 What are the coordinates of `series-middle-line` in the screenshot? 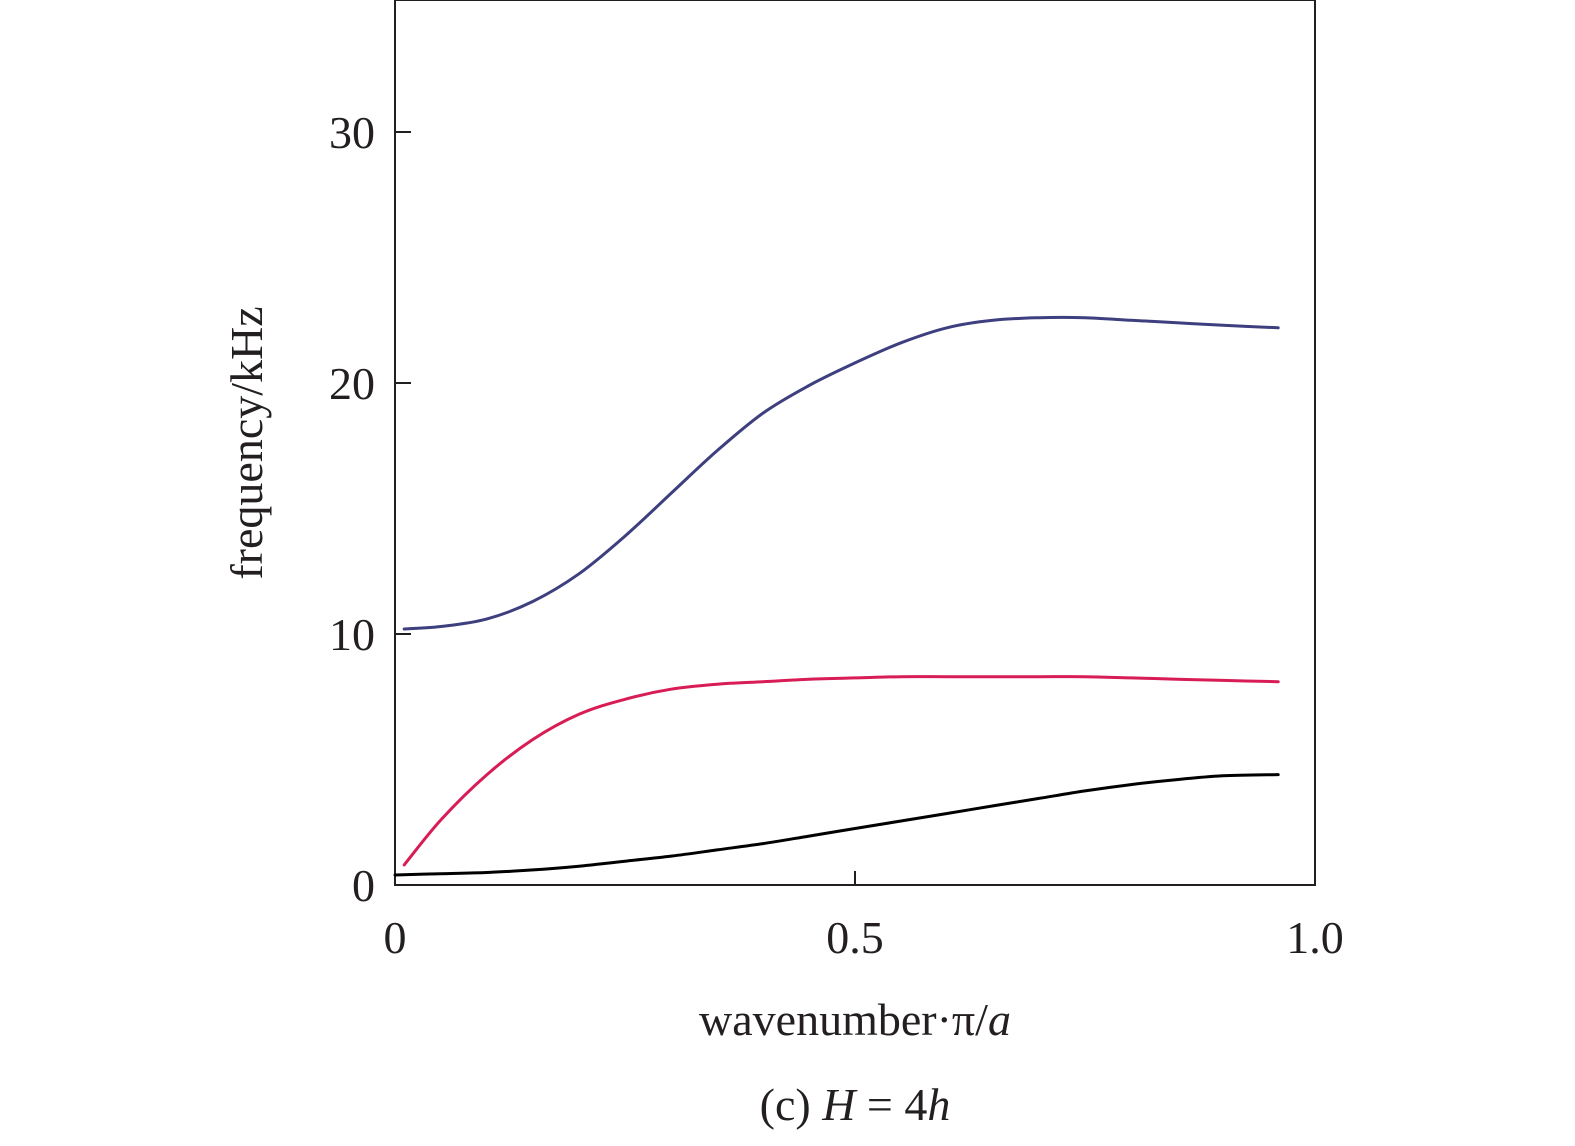 It's located at (841, 771).